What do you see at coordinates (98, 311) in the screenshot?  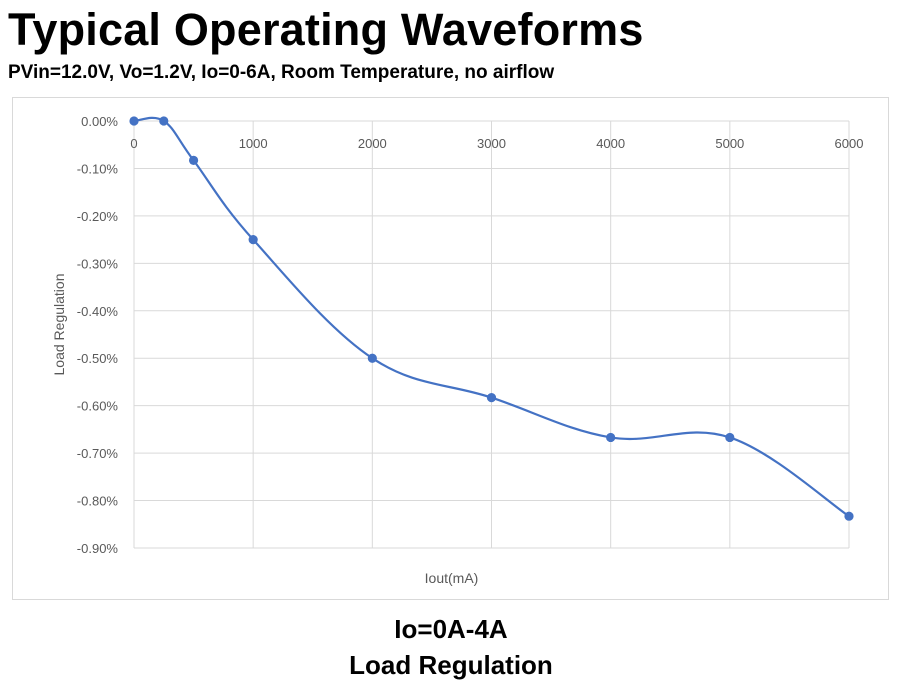 I see `y-tick-label: -0.40%` at bounding box center [98, 311].